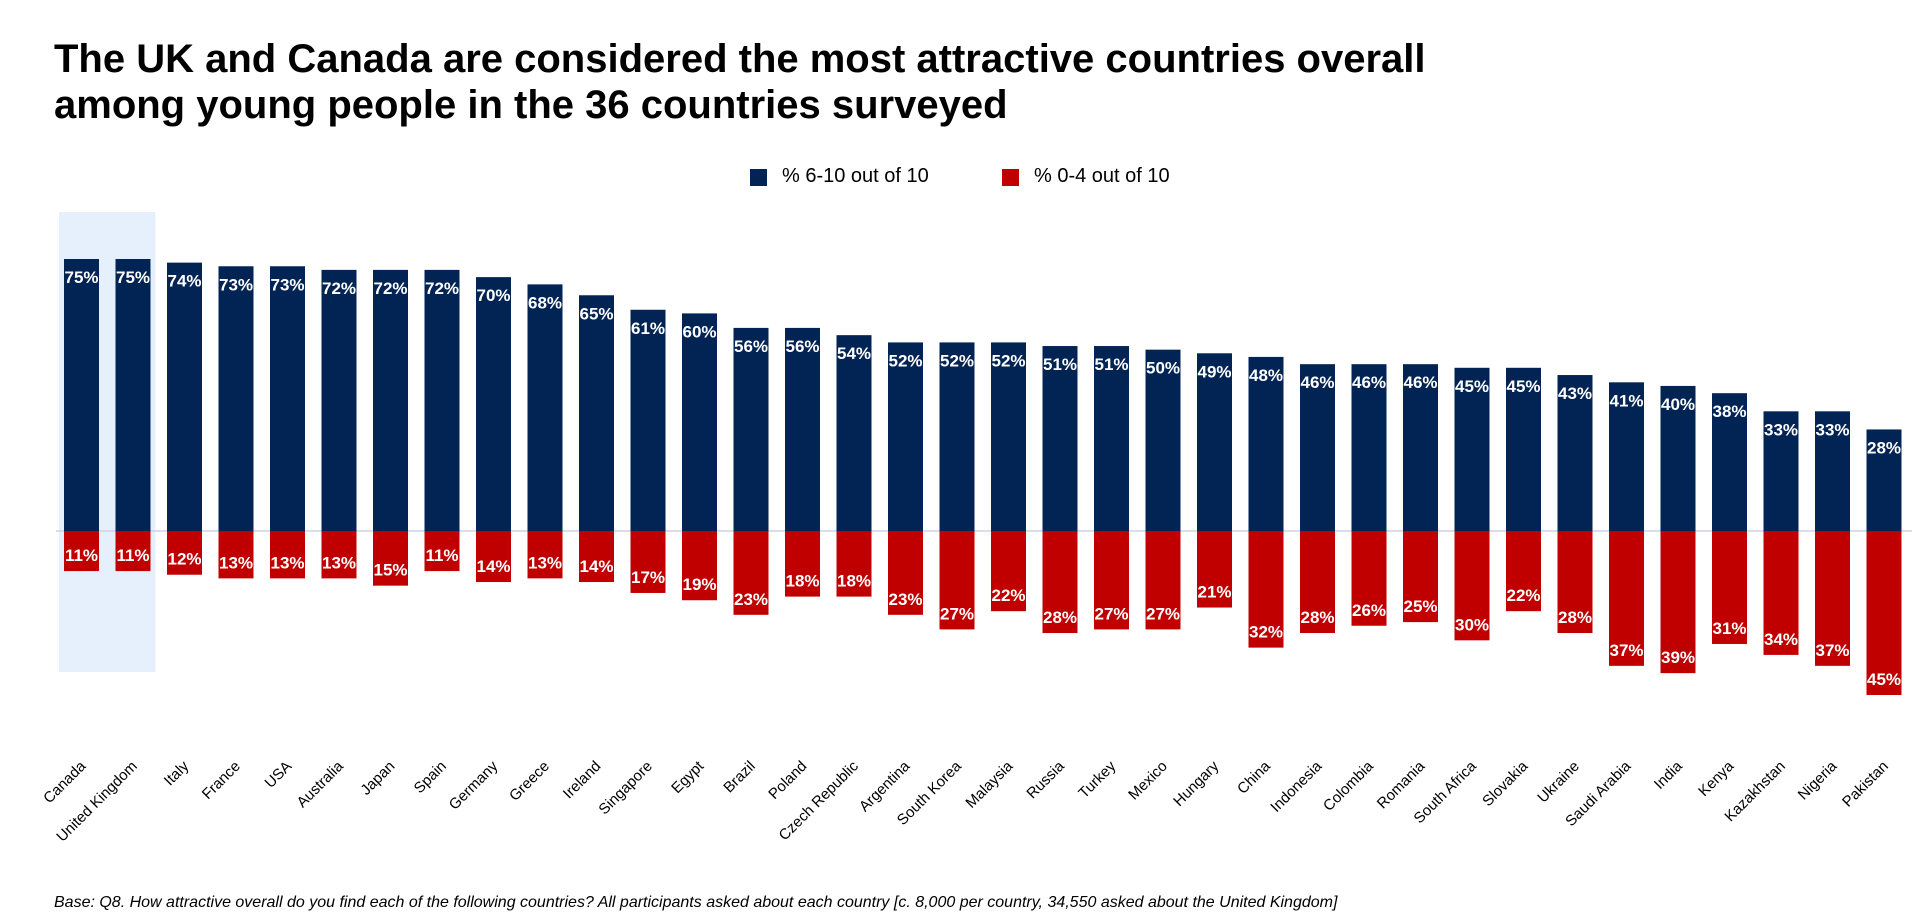 Image resolution: width=1918 pixels, height=922 pixels. I want to click on bar-positive-egypt, so click(699, 422).